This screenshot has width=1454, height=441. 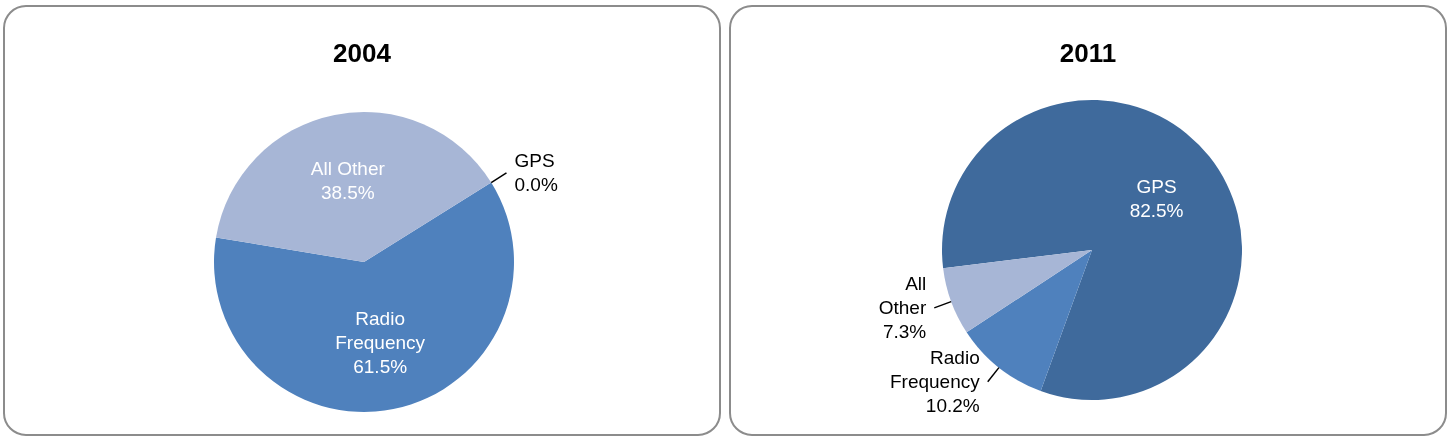 What do you see at coordinates (1156, 186) in the screenshot?
I see `slice-label: GPS` at bounding box center [1156, 186].